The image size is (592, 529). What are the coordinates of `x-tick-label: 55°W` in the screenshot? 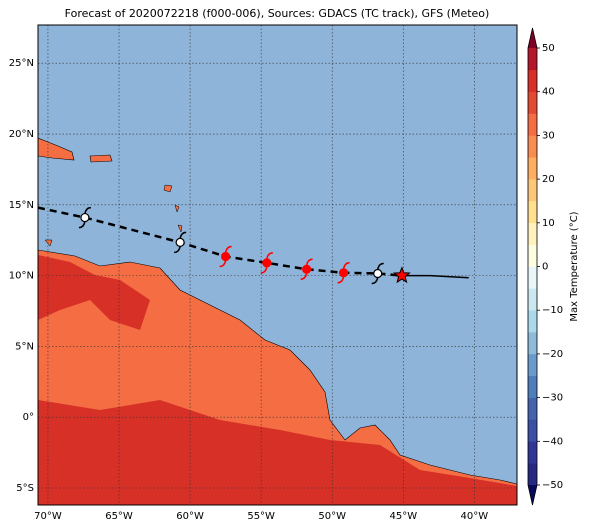 It's located at (261, 516).